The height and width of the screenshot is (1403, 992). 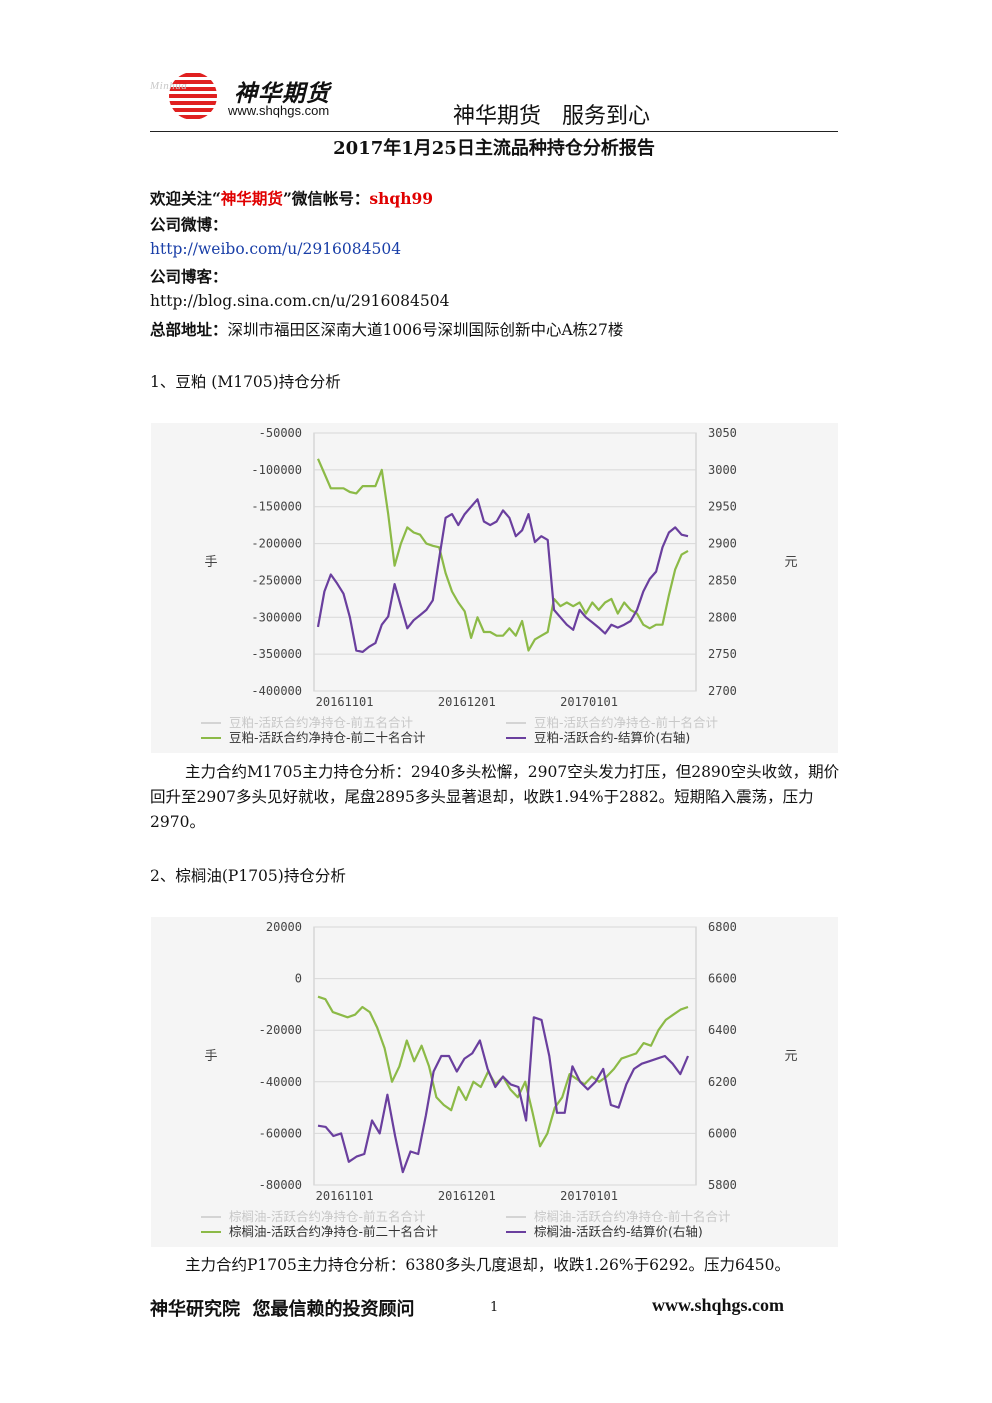 What do you see at coordinates (282, 94) in the screenshot?
I see `logo-text: 神华期货` at bounding box center [282, 94].